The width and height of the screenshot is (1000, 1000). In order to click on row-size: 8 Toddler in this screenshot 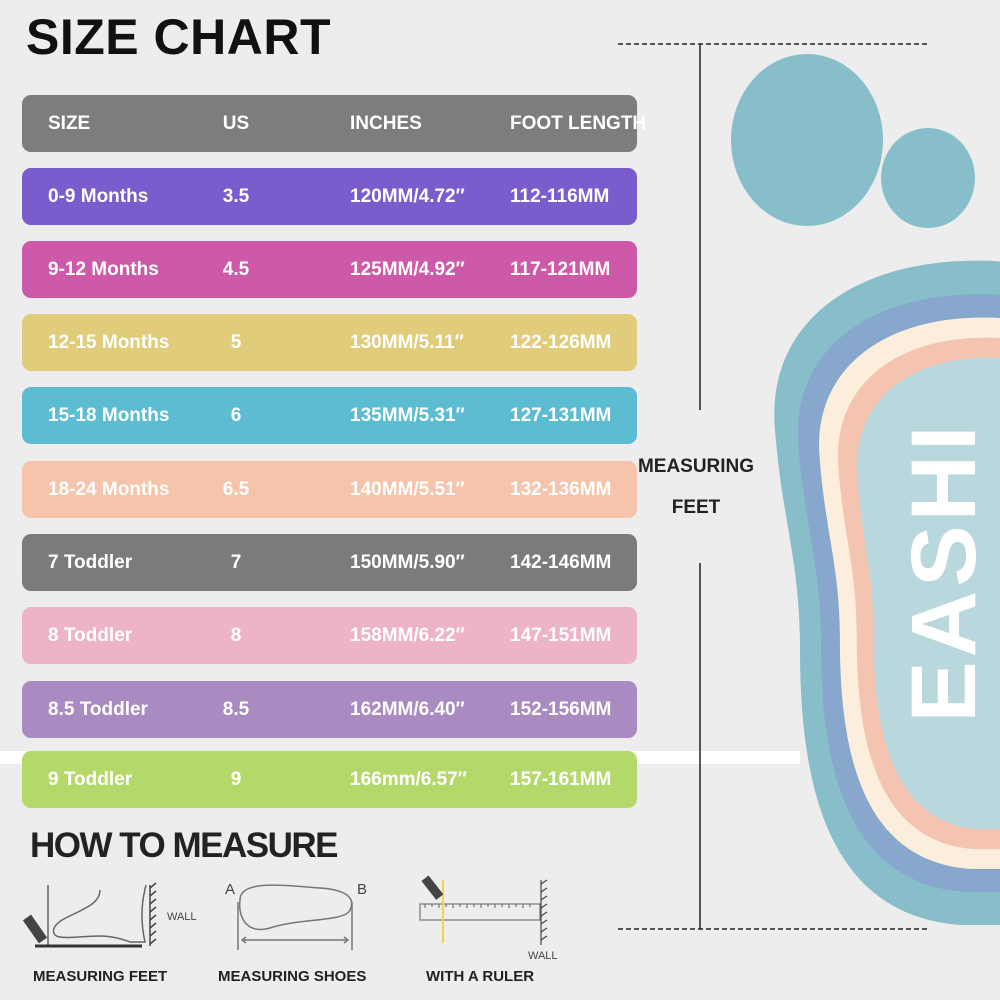, I will do `click(90, 635)`.